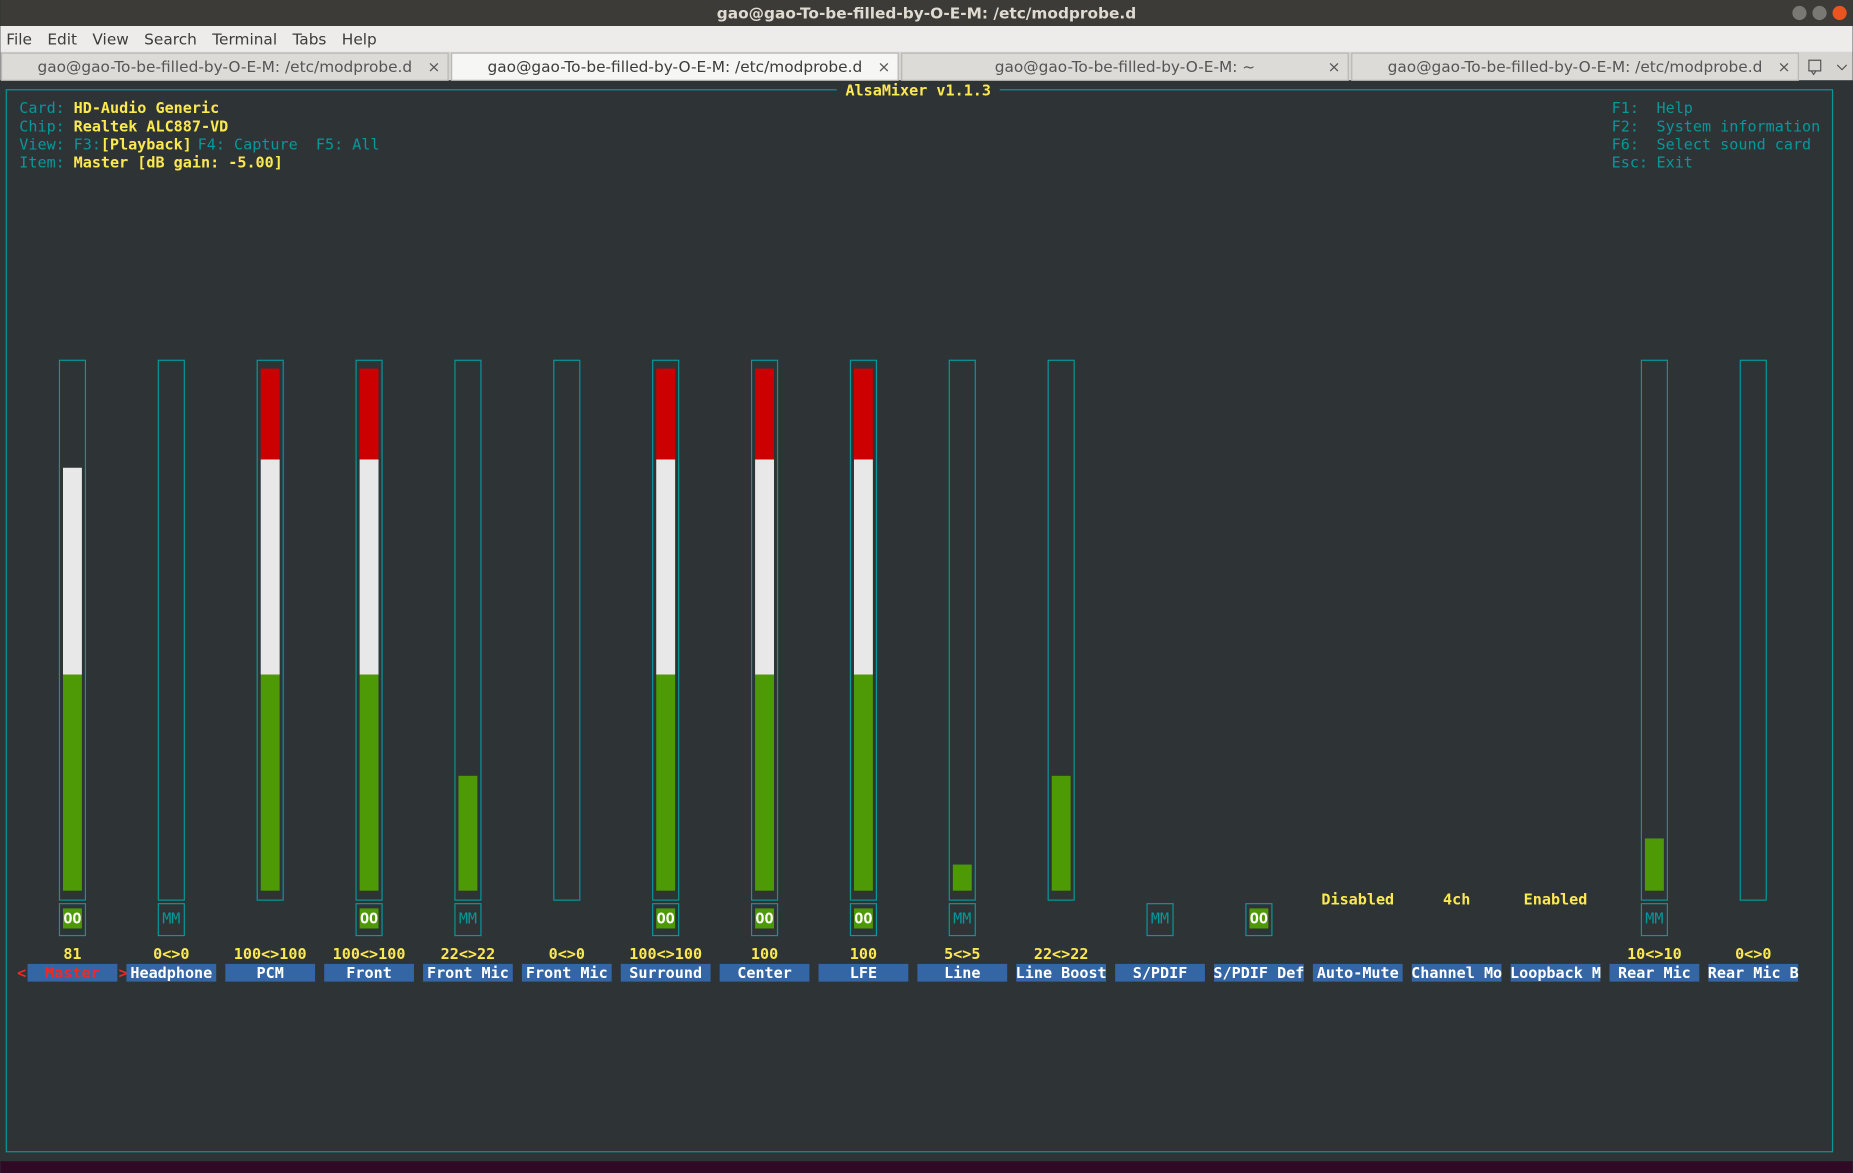  Describe the element at coordinates (1625, 108) in the screenshot. I see `help-key: F1:` at that location.